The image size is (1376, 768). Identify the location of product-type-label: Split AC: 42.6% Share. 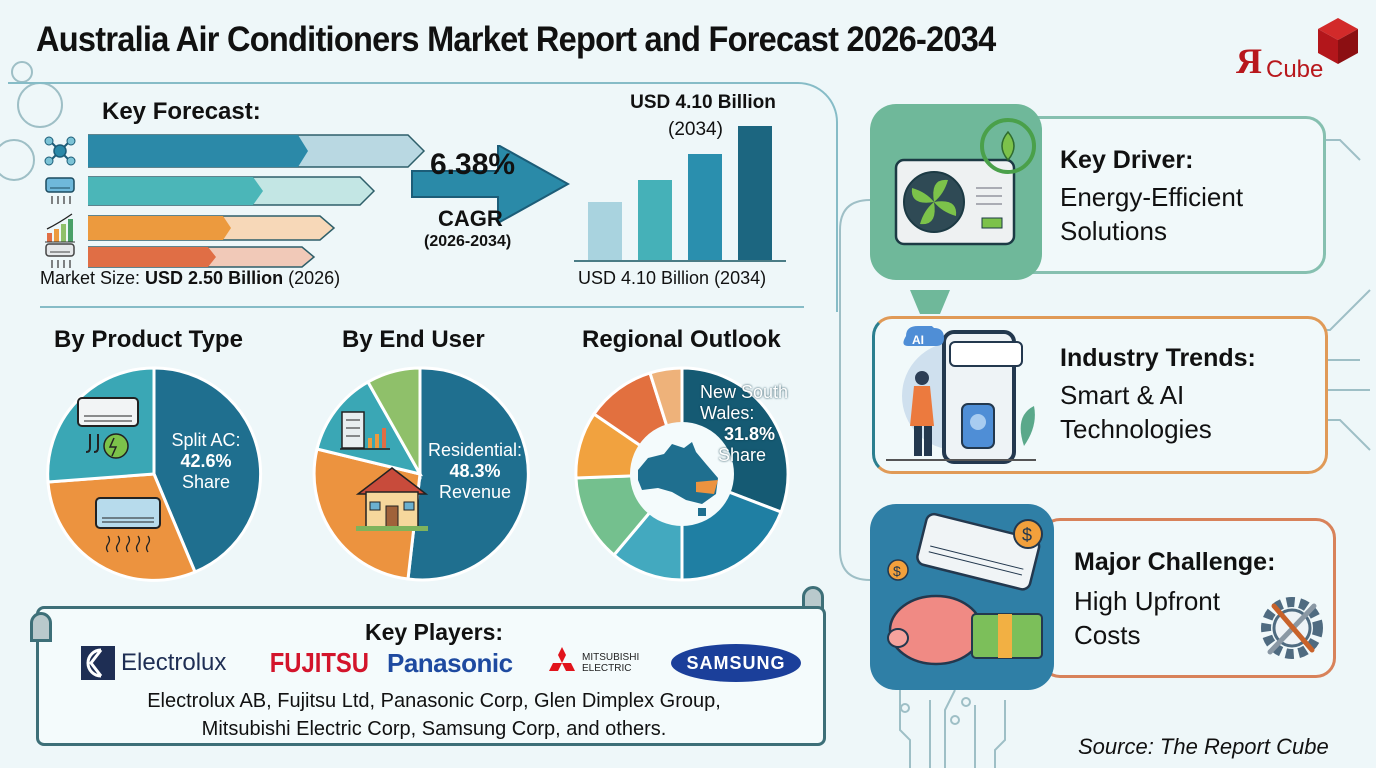
(206, 461).